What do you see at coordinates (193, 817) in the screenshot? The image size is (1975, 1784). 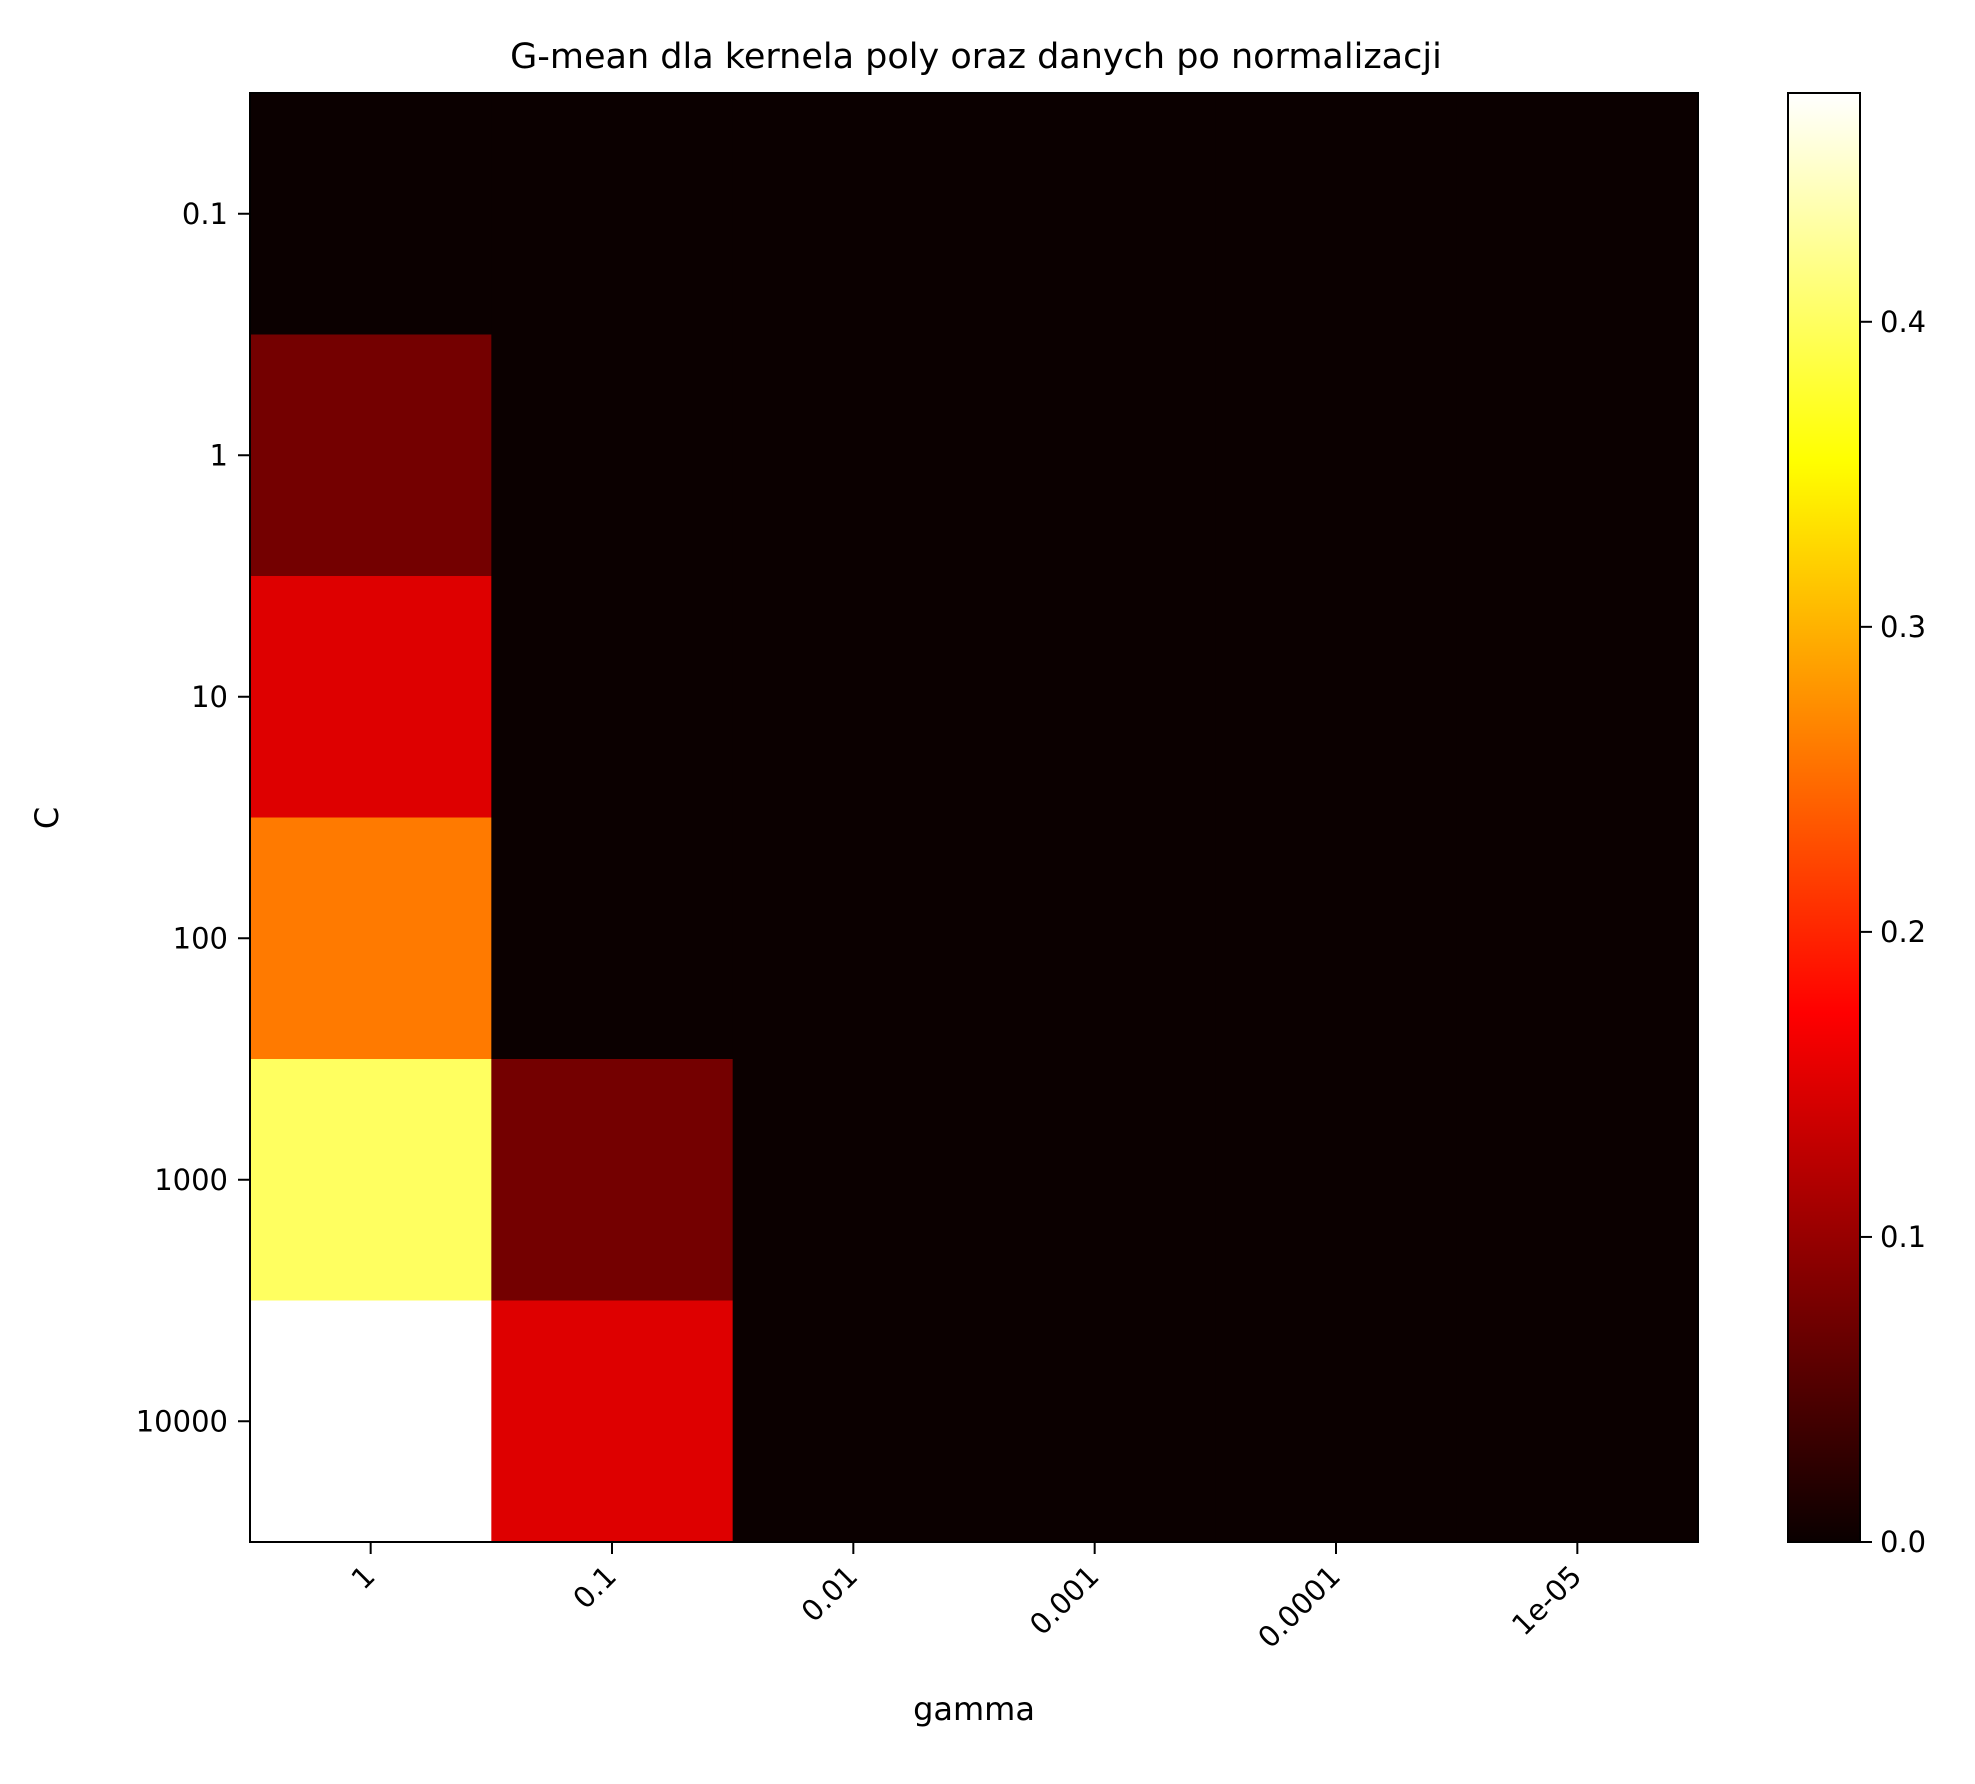 I see `y-axis-ticks: 0.1 1 10 100 1000 10000` at bounding box center [193, 817].